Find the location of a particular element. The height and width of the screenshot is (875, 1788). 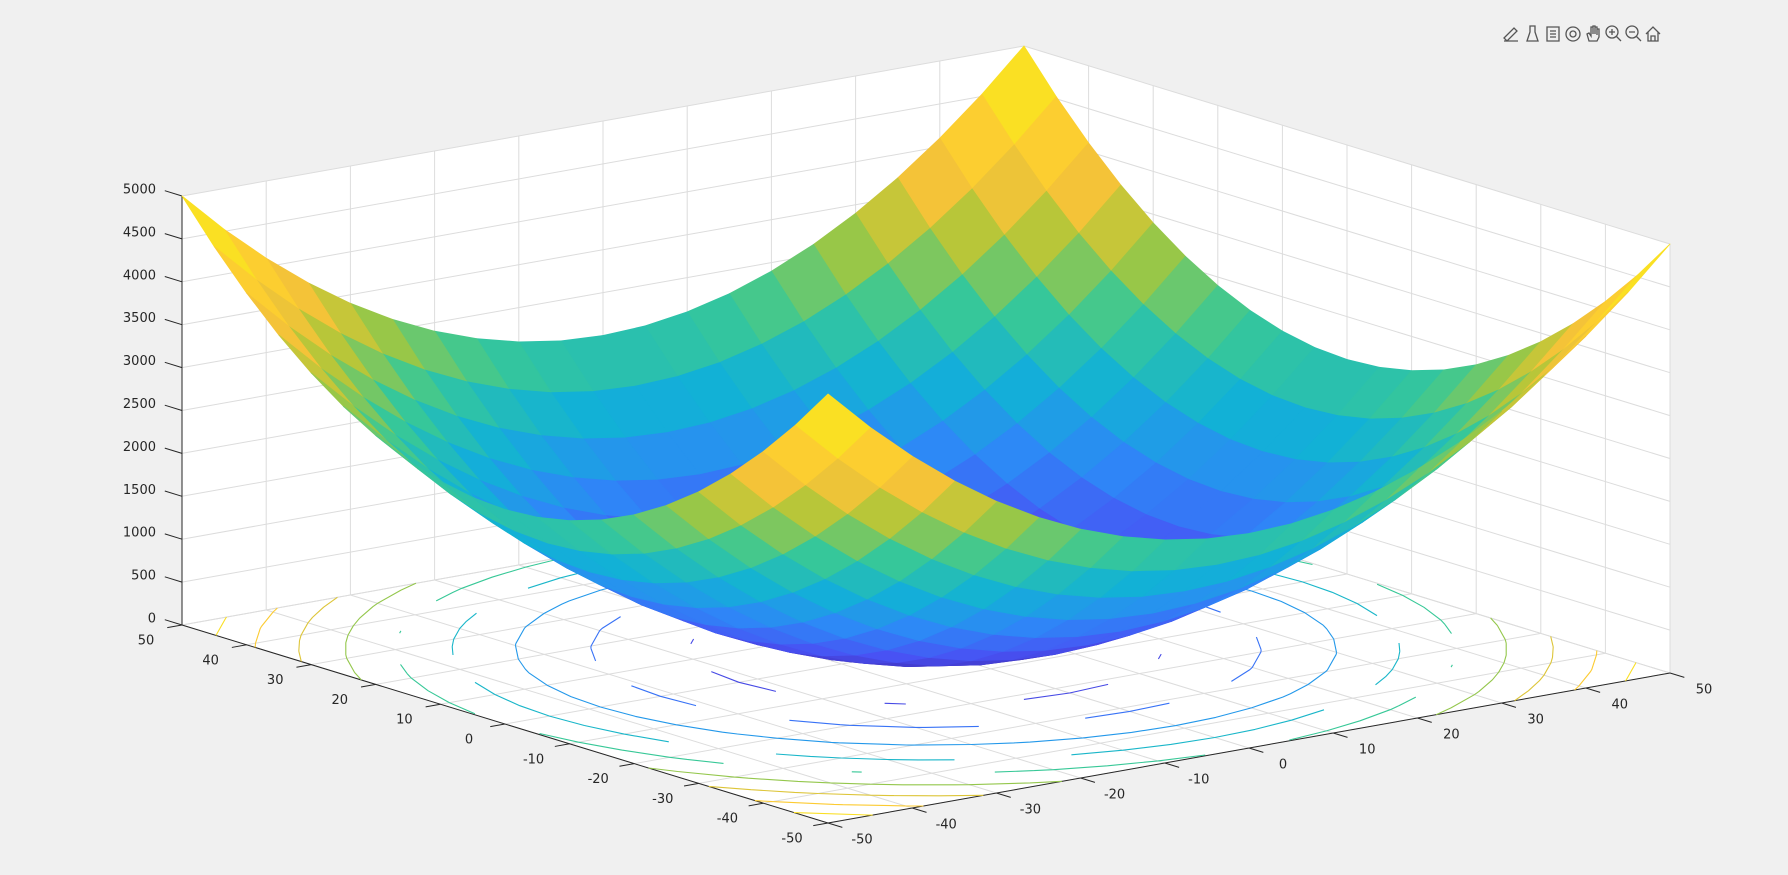

toolbar-edit is located at coordinates (1510, 34).